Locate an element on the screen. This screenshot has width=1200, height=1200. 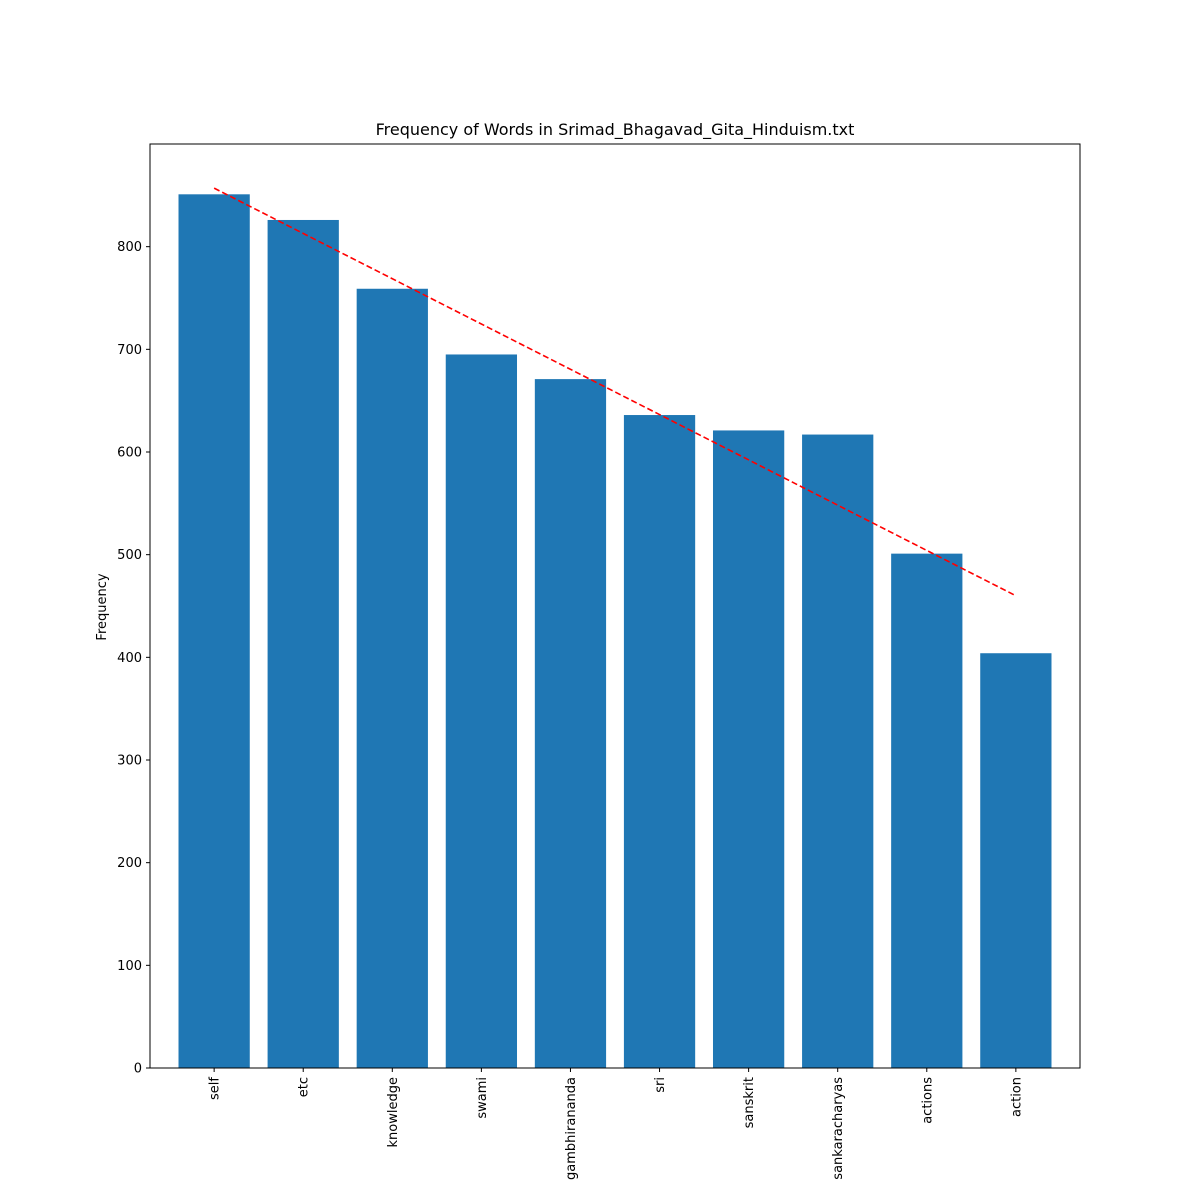
x-tick-label-sankaracharyas: sankaracharyas is located at coordinates (838, 1128).